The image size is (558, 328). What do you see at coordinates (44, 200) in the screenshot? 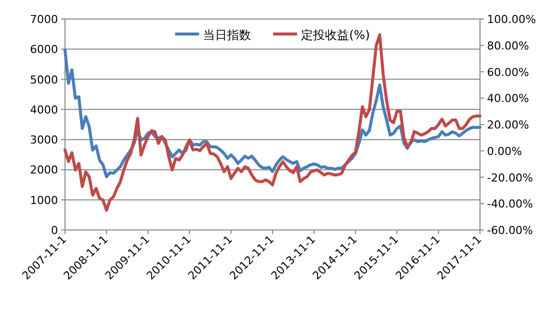
I see `y-tick-label: 1000` at bounding box center [44, 200].